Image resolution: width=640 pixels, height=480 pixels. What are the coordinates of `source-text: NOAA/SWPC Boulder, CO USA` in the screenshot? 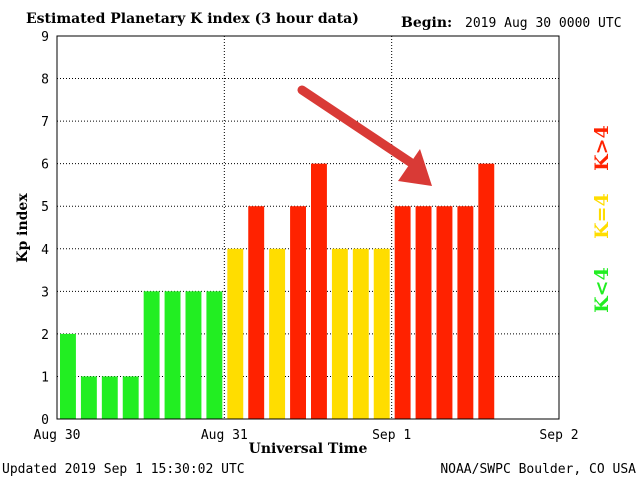 It's located at (538, 469).